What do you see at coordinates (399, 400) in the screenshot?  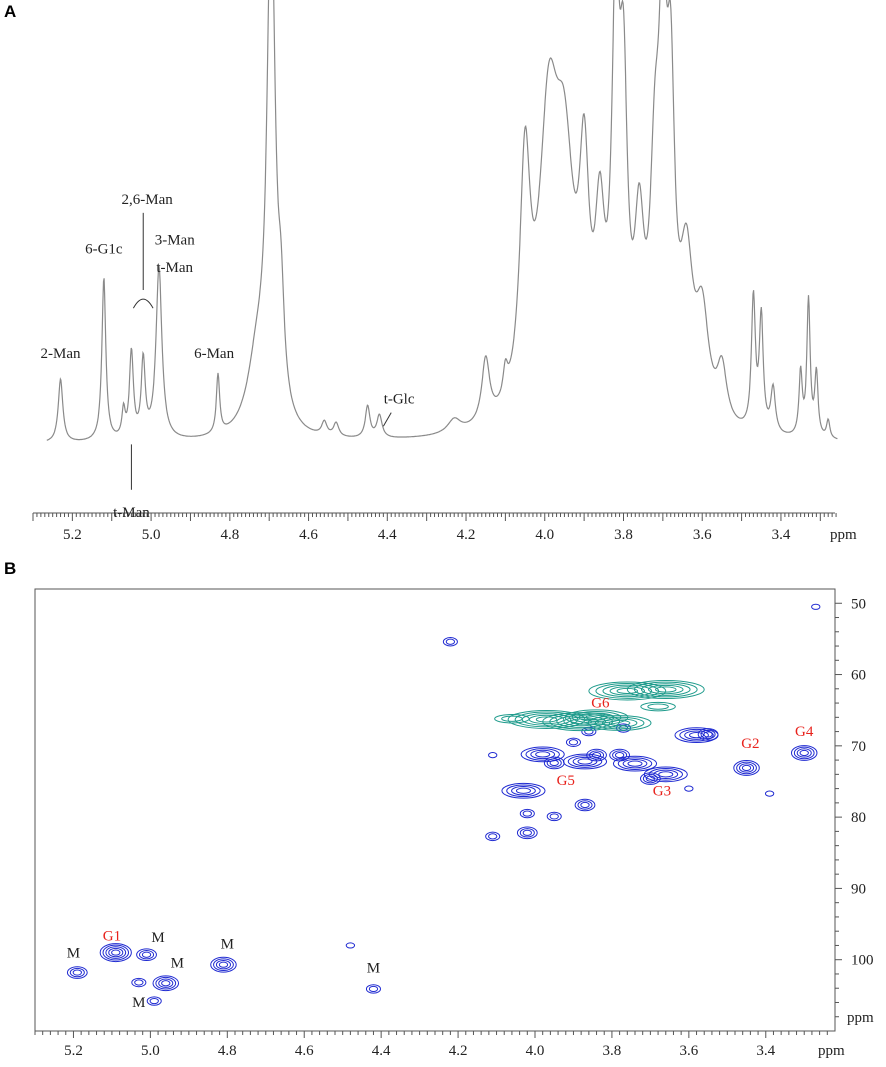 I see `peak-annotation: t-Glc` at bounding box center [399, 400].